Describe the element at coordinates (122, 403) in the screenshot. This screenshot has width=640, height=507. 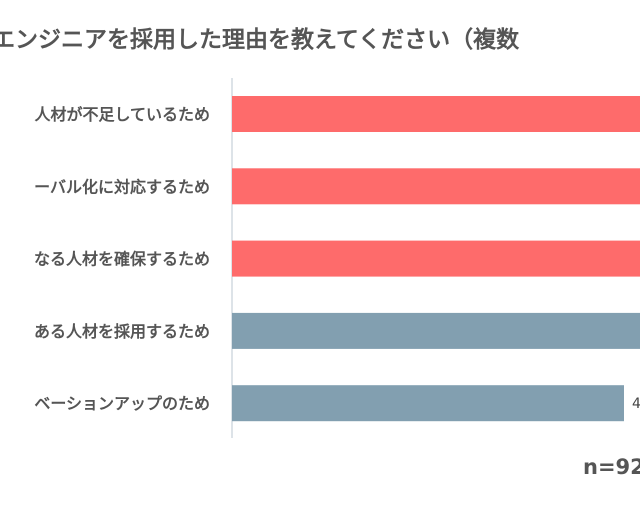
I see `category-label: ベーションアップのため` at that location.